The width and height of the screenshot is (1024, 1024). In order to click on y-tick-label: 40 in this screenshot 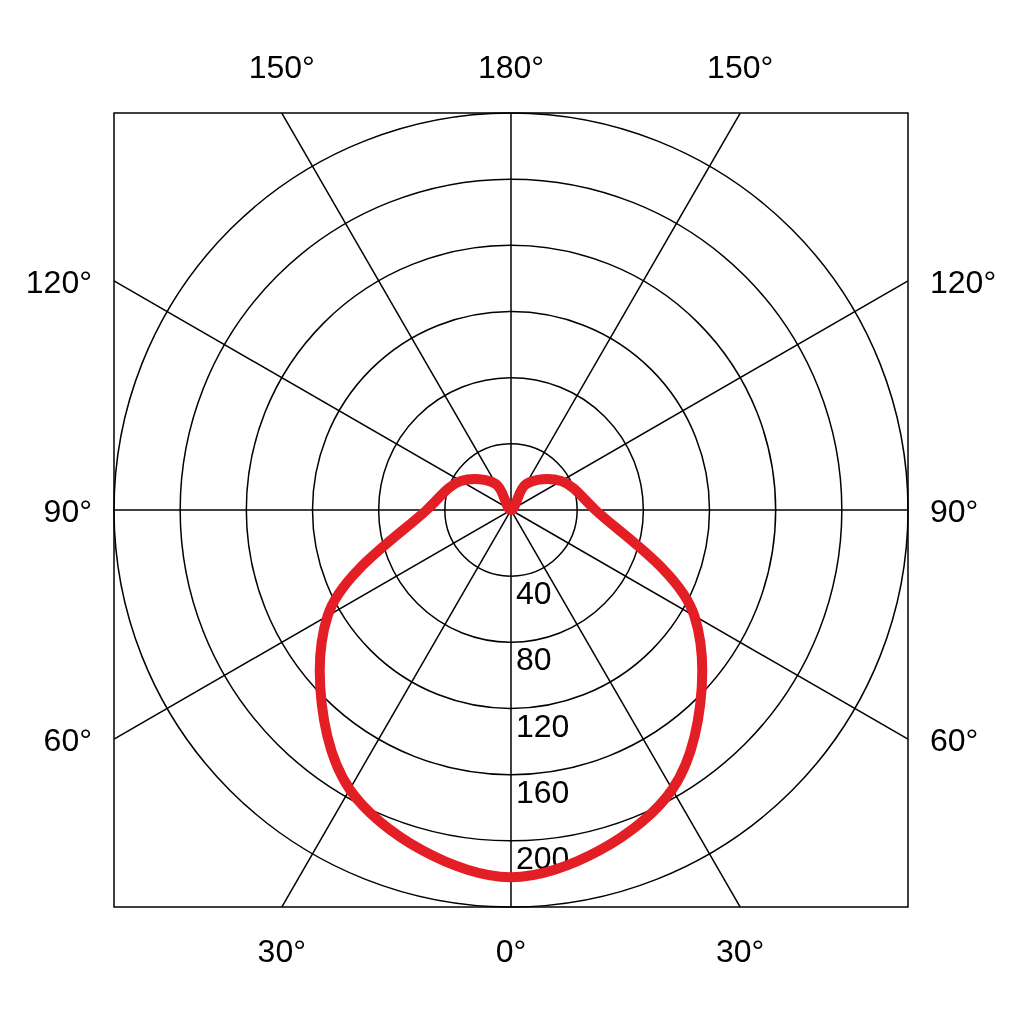, I will do `click(534, 593)`.